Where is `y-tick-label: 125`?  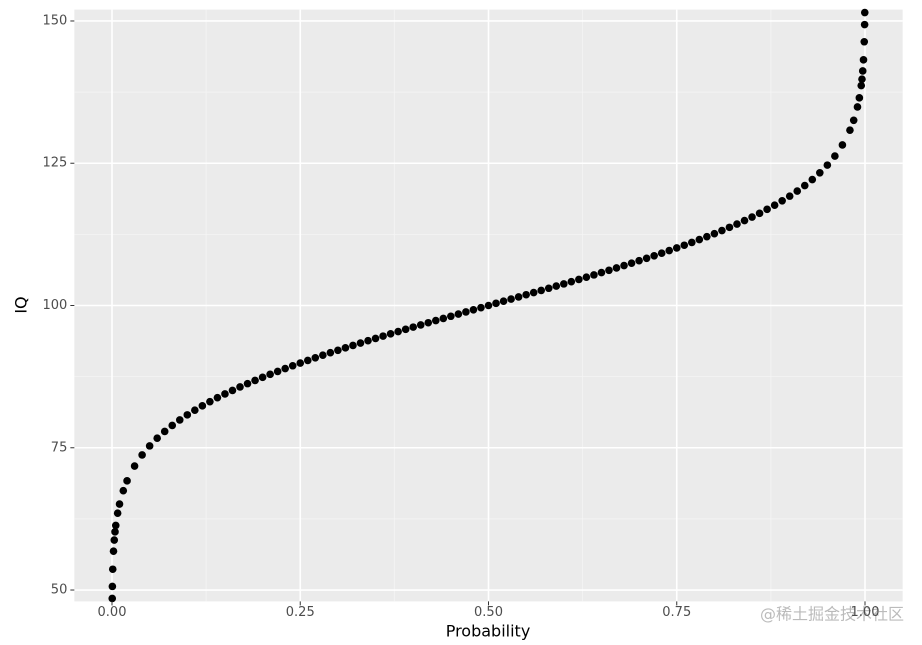 y-tick-label: 125 is located at coordinates (55, 163).